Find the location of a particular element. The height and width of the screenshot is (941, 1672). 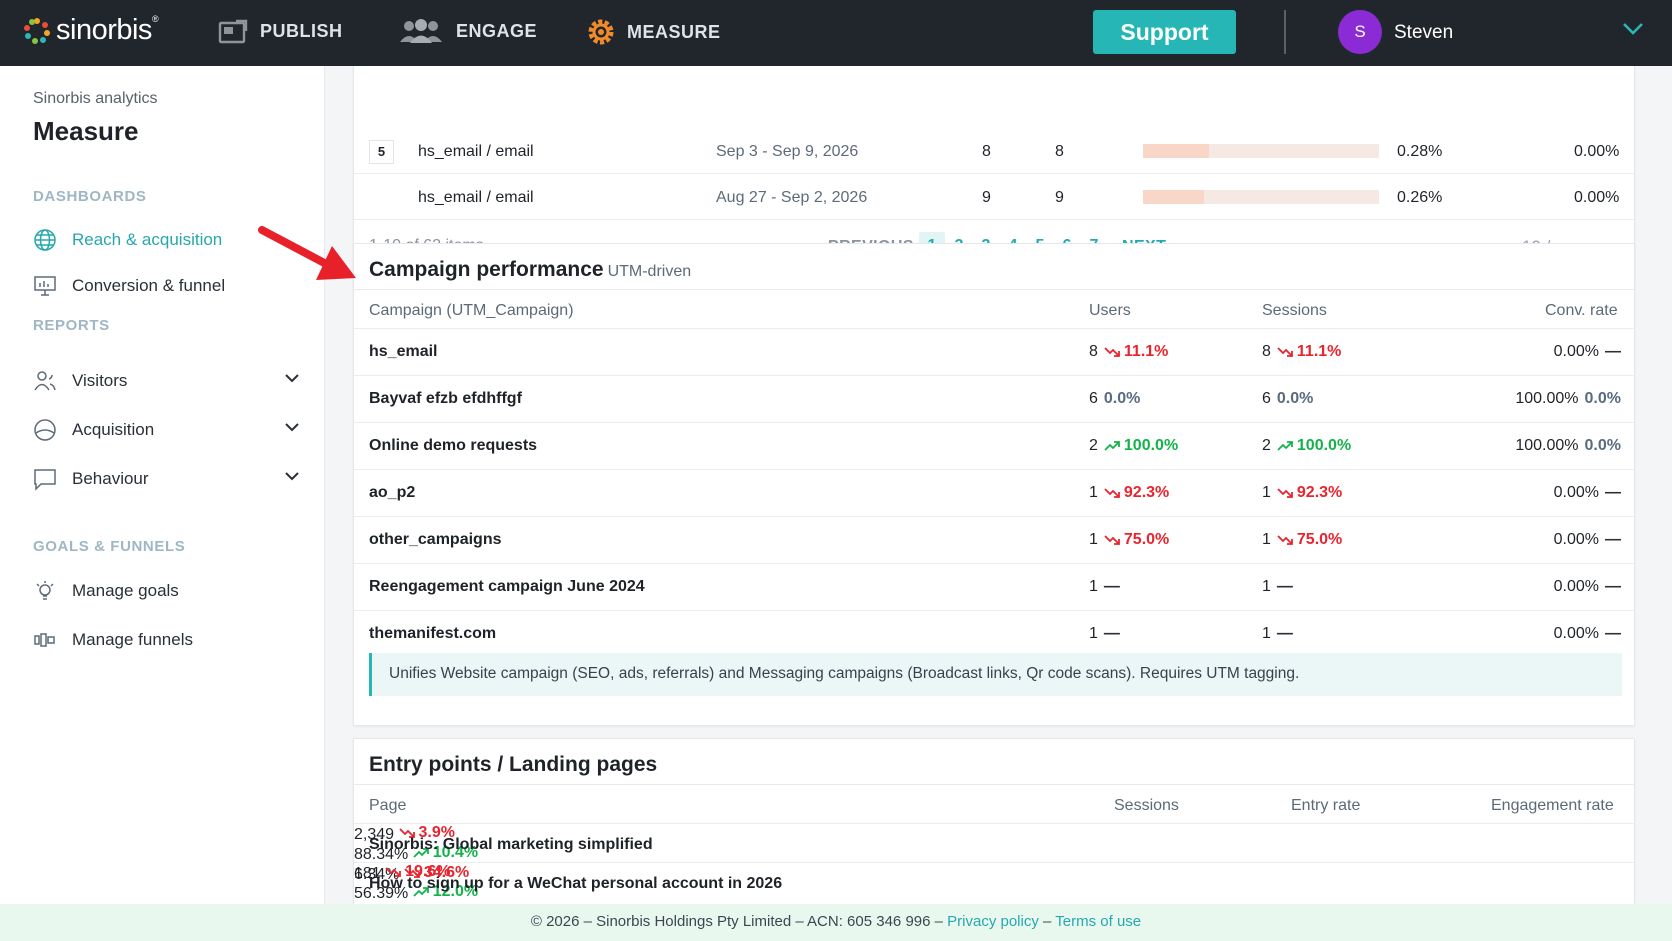

delta-value: 0.0% is located at coordinates (1295, 398).